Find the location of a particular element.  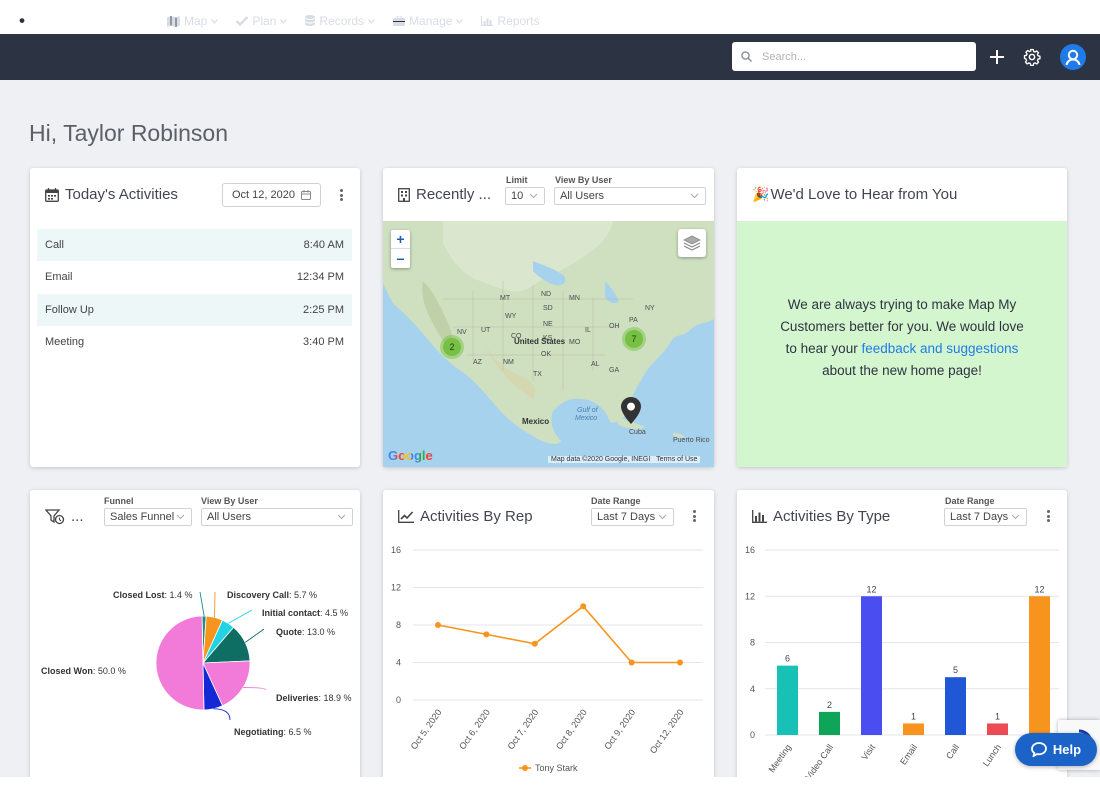

map-state-label: OH is located at coordinates (614, 326).